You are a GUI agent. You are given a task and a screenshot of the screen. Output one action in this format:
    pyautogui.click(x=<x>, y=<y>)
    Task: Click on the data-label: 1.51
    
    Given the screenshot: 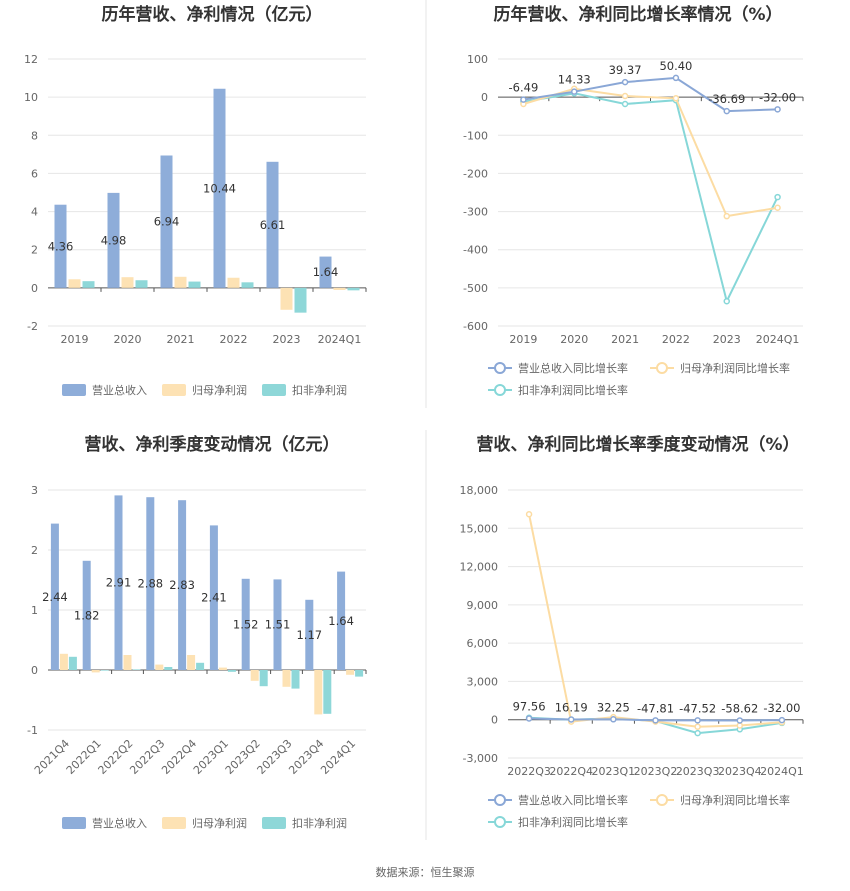 What is the action you would take?
    pyautogui.click(x=278, y=625)
    